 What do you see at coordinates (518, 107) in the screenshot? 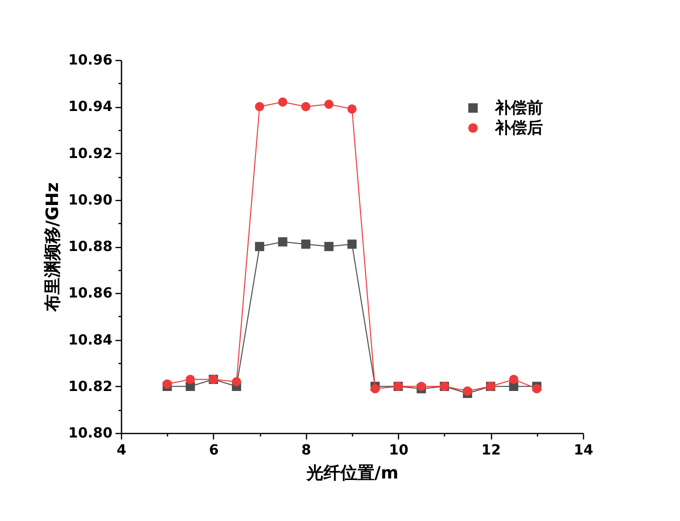
I see `legend-label: 补偿前` at bounding box center [518, 107].